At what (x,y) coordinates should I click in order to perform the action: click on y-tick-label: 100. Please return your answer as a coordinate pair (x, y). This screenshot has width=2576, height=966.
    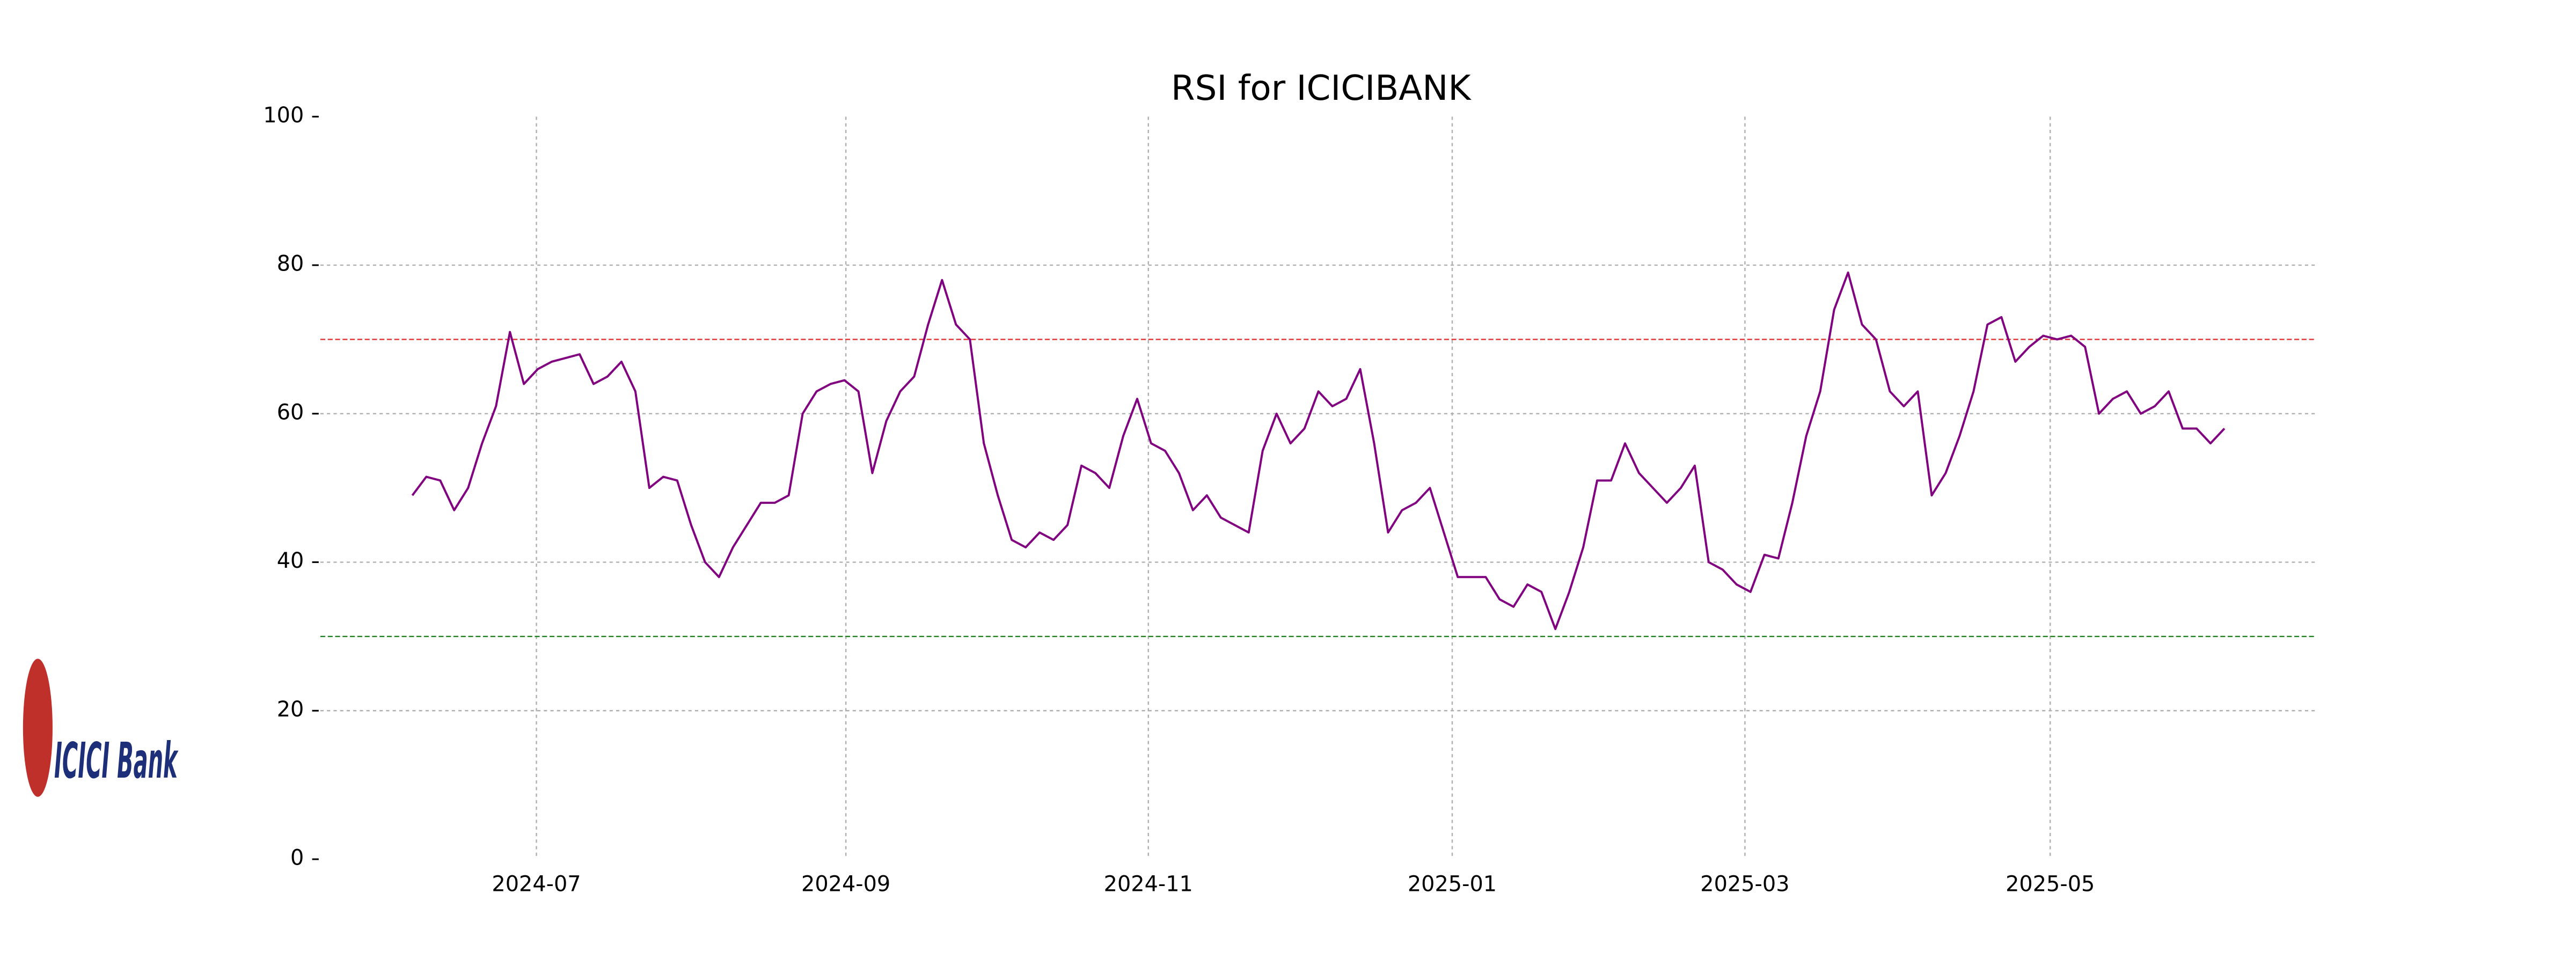
    Looking at the image, I should click on (283, 115).